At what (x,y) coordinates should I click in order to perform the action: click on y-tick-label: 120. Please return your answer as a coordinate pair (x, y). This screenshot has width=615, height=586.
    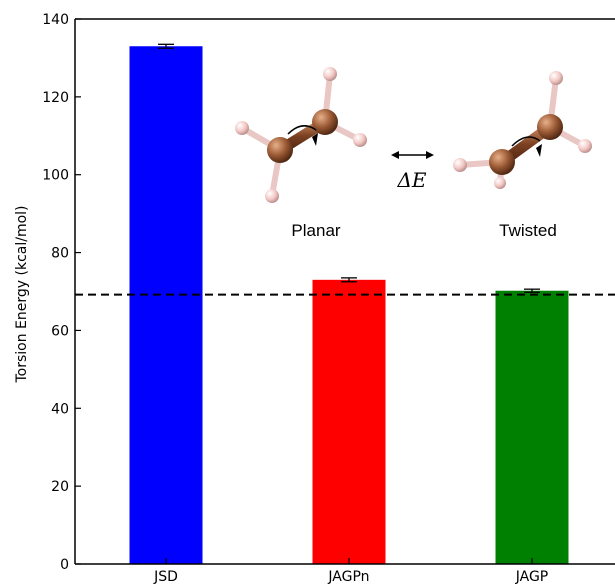
    Looking at the image, I should click on (55, 98).